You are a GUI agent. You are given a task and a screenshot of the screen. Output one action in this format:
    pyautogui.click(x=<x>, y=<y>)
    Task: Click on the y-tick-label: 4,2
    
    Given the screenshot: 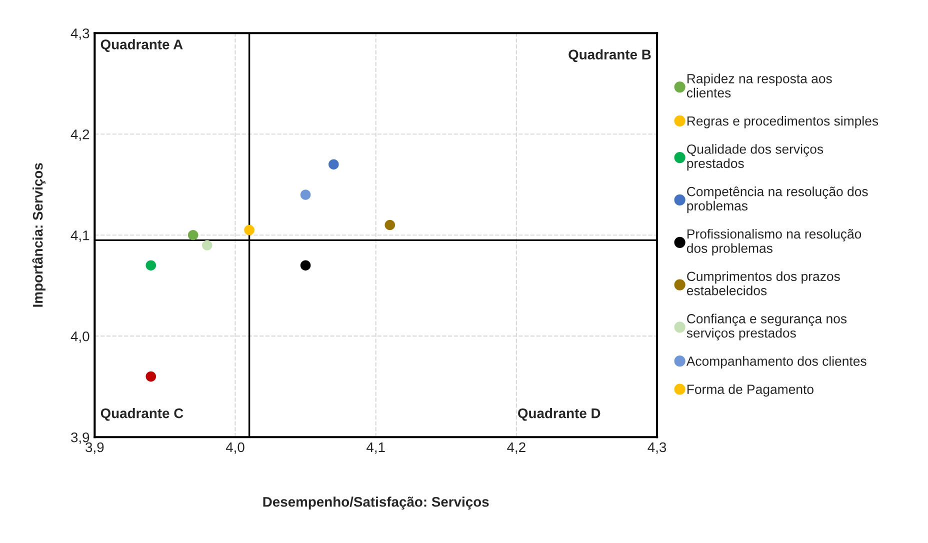 What is the action you would take?
    pyautogui.click(x=80, y=135)
    